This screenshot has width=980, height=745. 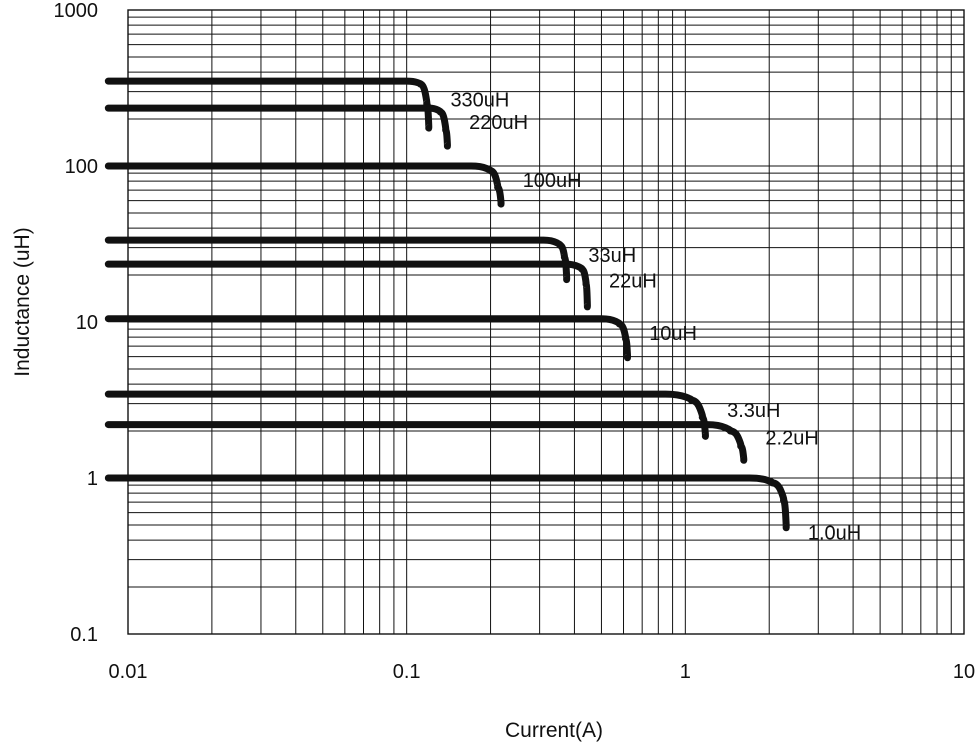 What do you see at coordinates (87, 323) in the screenshot?
I see `y-tick-label: 10` at bounding box center [87, 323].